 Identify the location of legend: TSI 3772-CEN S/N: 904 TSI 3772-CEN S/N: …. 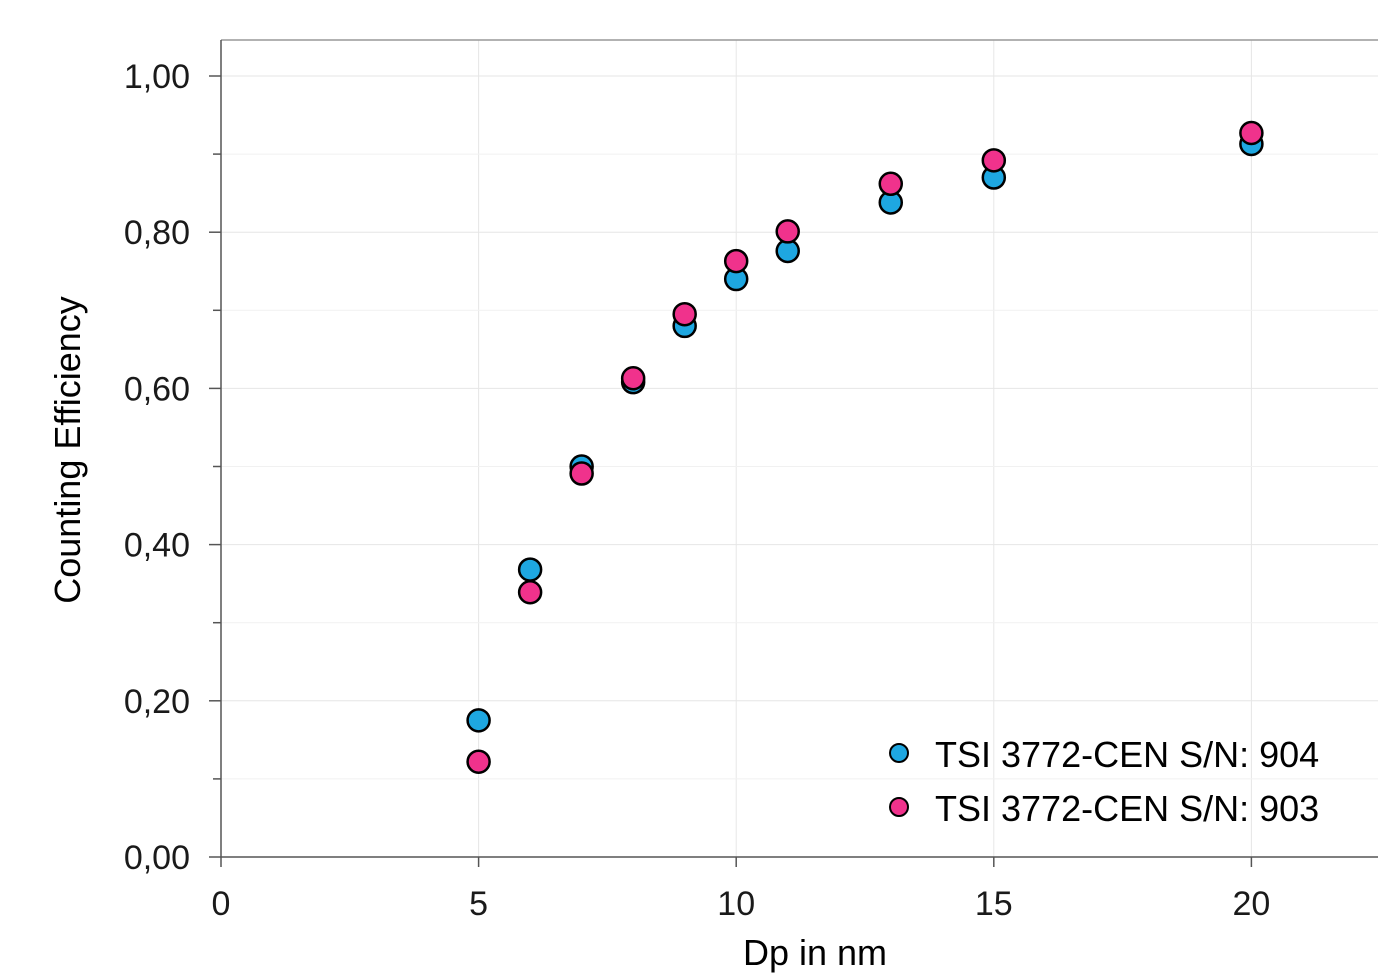
(1104, 781).